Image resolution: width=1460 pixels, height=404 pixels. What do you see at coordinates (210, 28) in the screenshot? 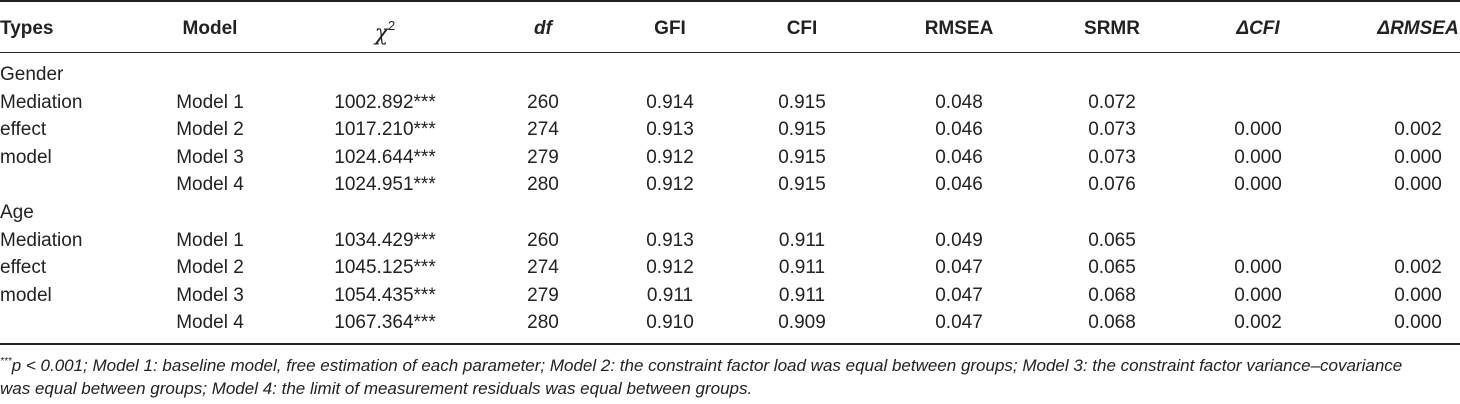
I see `header-model: Model` at bounding box center [210, 28].